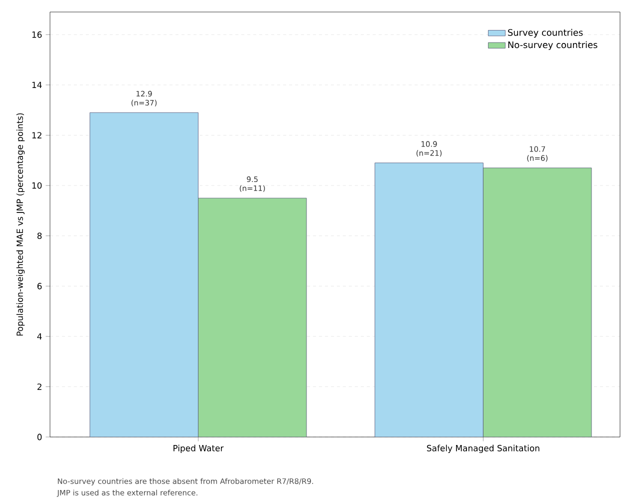  I want to click on legend-label: No-survey countries, so click(553, 45).